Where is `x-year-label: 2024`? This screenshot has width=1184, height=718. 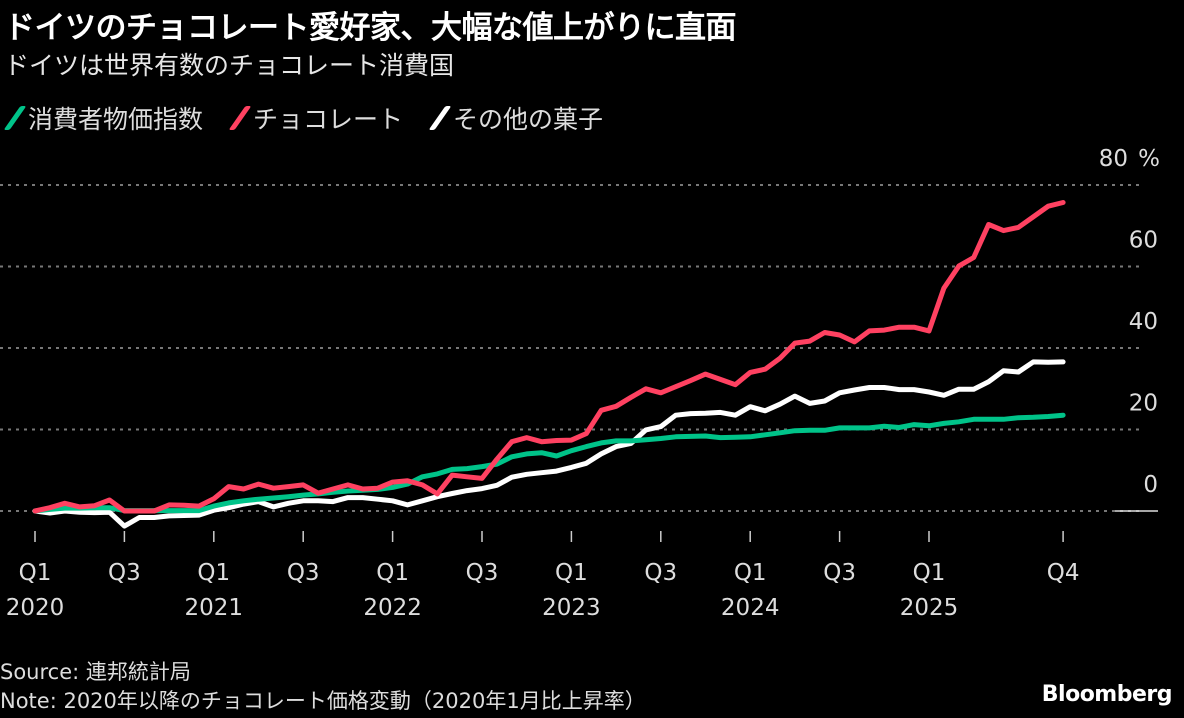 x-year-label: 2024 is located at coordinates (750, 608).